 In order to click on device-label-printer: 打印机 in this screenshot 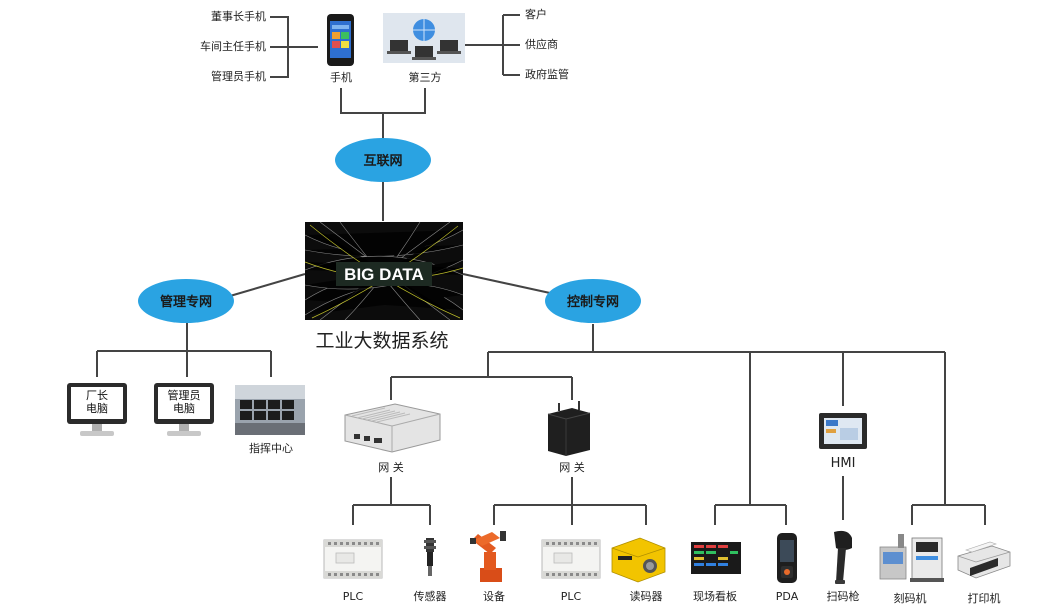, I will do `click(984, 598)`.